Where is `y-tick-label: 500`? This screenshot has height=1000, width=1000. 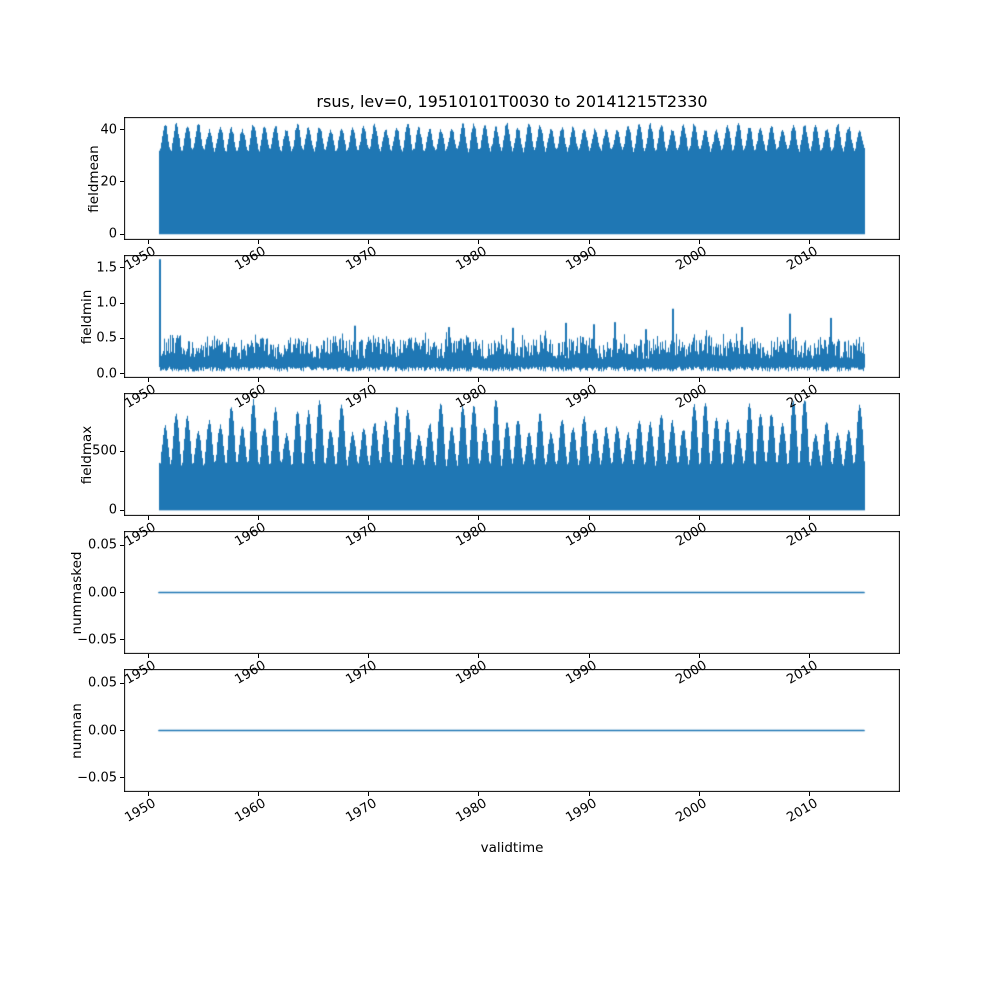 y-tick-label: 500 is located at coordinates (104, 451).